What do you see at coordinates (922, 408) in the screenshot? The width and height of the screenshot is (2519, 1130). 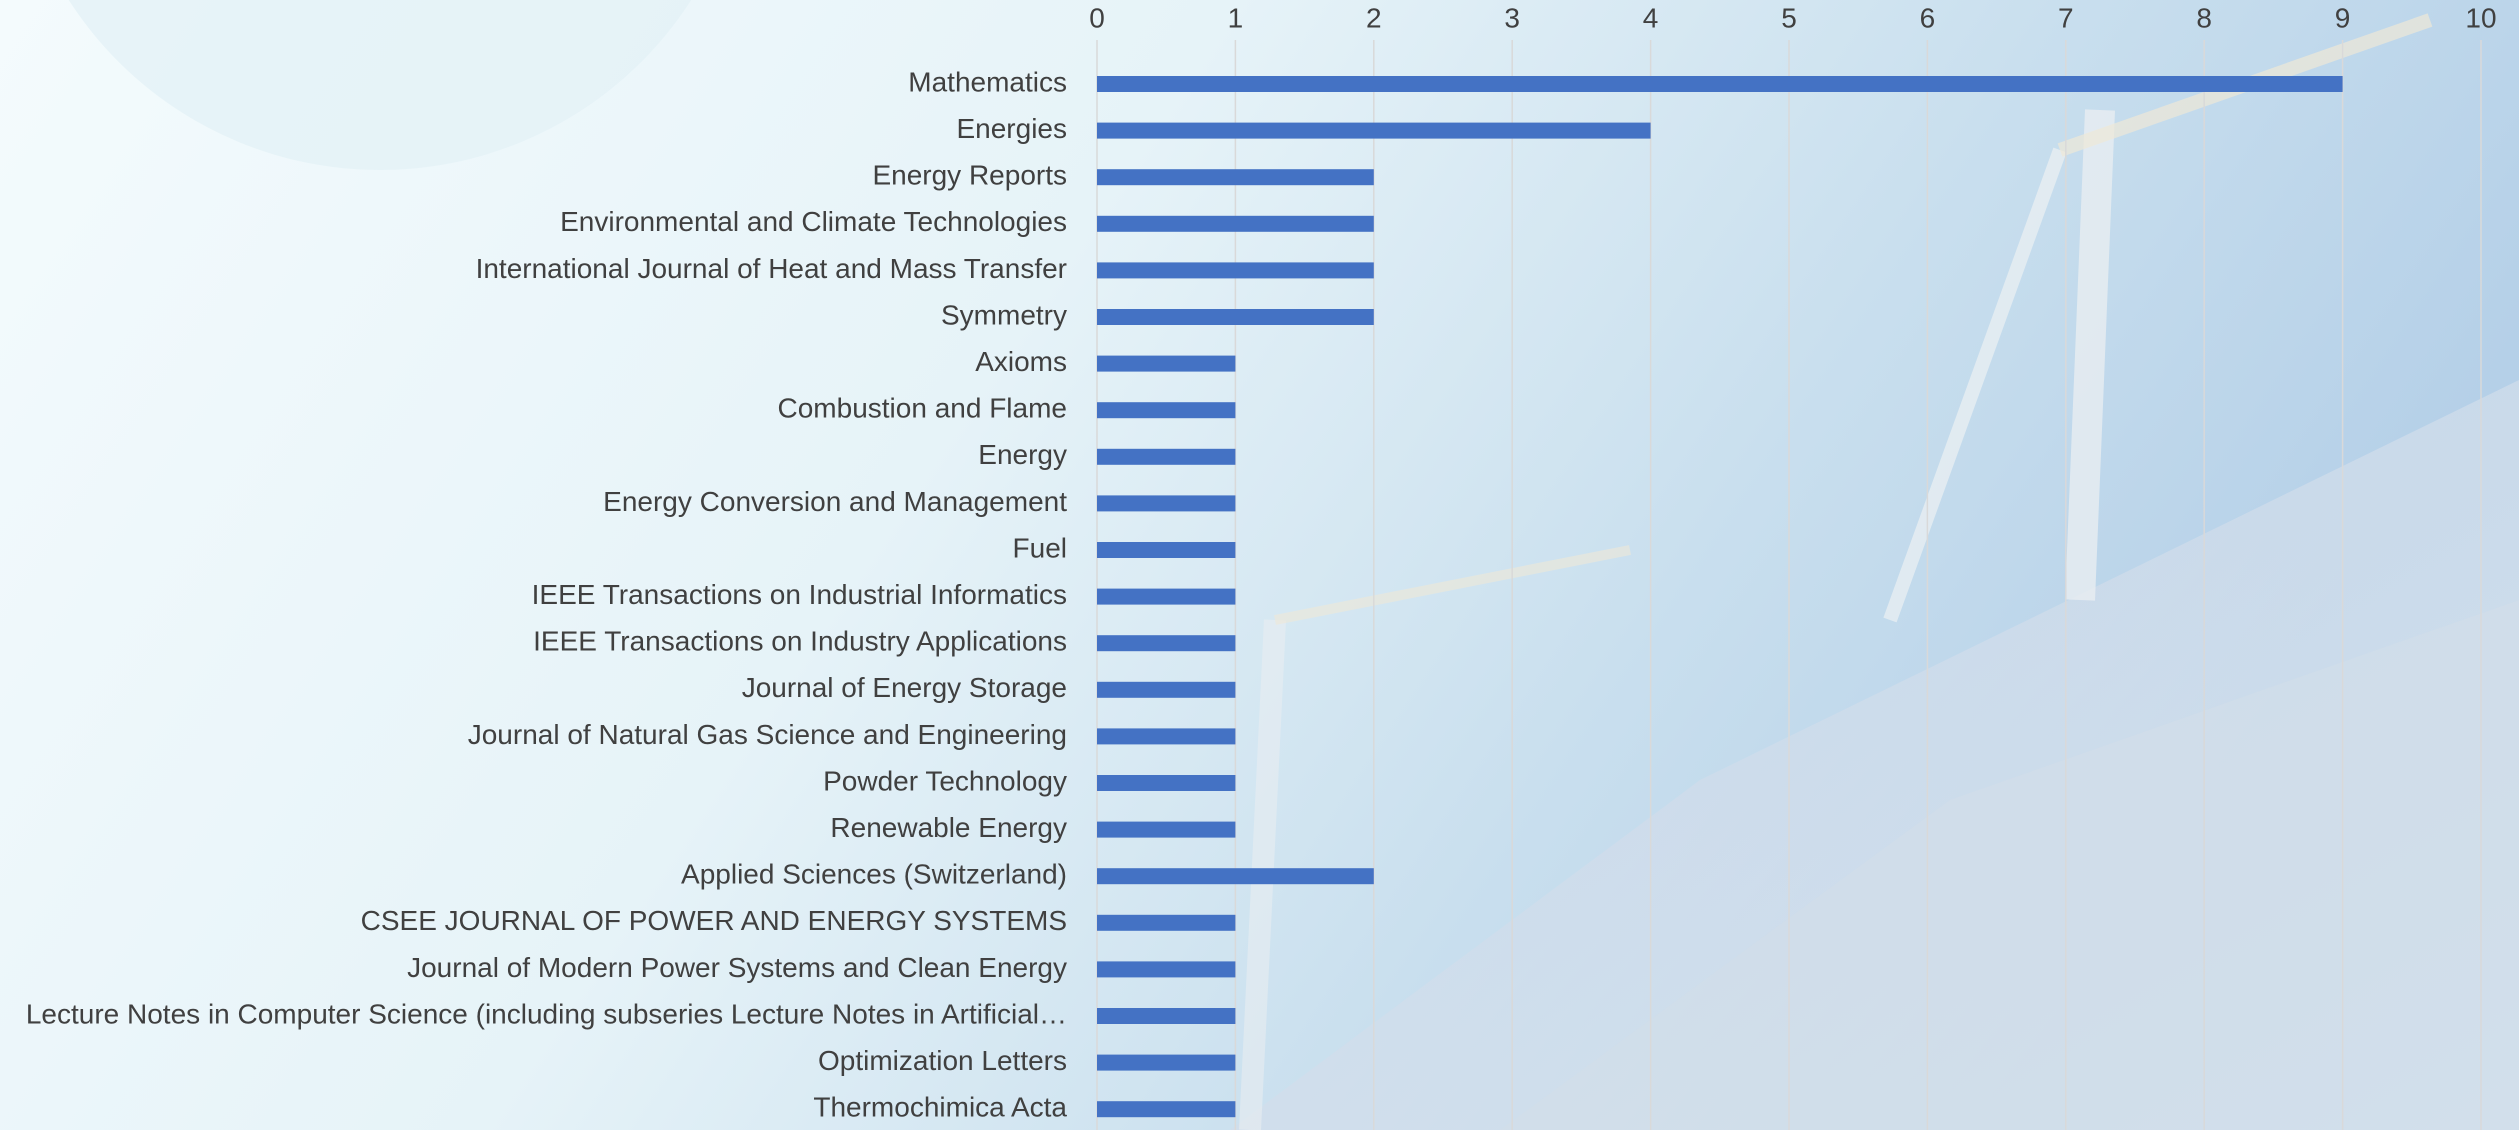 I see `y-tick-label: Combustion and Flame` at bounding box center [922, 408].